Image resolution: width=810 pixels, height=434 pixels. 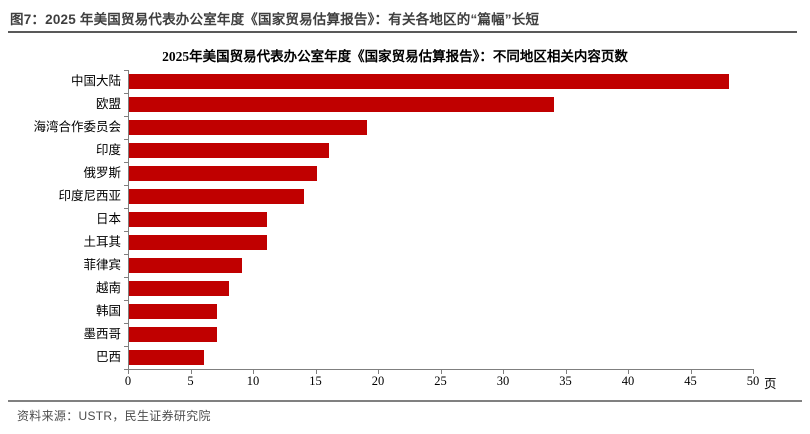 I want to click on chart-title: 2025年美国贸易代表办公室年度《国家贸易估算报告》：不同地区相关内容页数, so click(x=395, y=56).